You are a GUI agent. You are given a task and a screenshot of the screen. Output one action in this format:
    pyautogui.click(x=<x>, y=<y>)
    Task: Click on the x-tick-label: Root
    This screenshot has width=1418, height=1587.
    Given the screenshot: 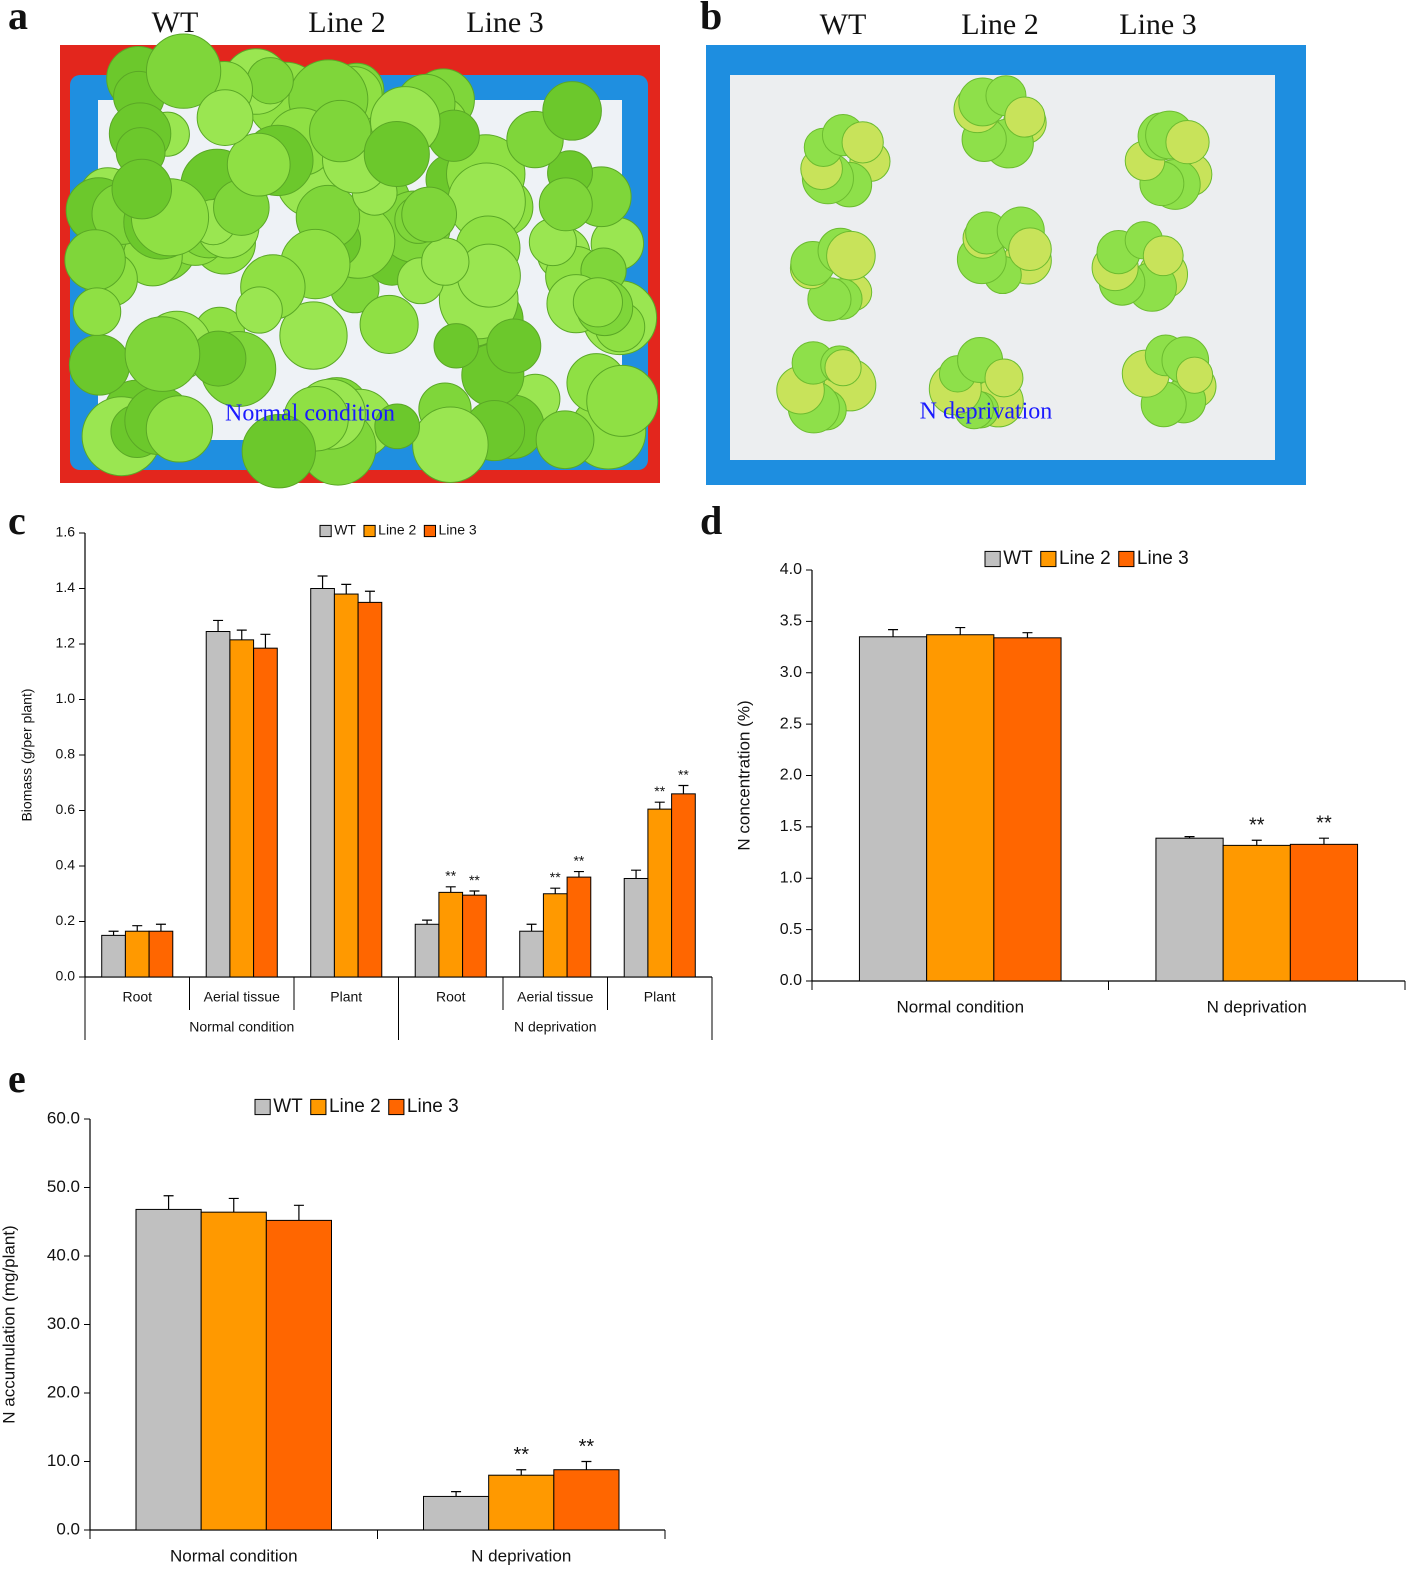 What is the action you would take?
    pyautogui.click(x=137, y=997)
    